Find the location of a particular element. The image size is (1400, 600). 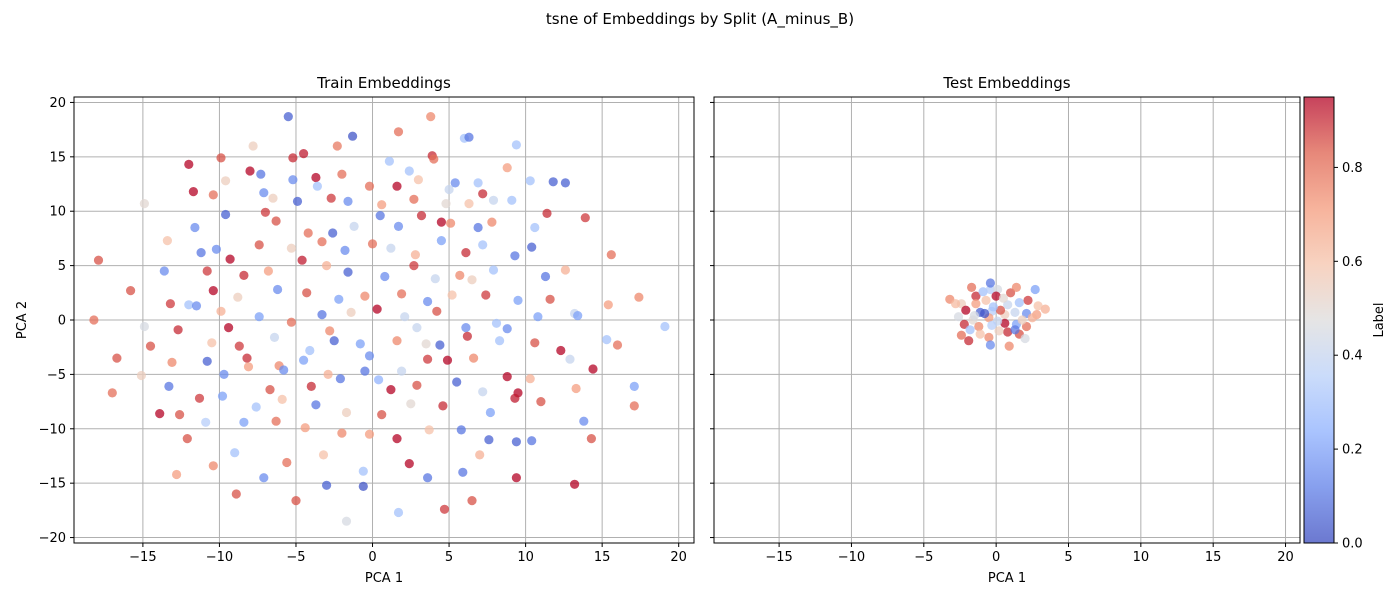

colorbar: 0.0 0.2 0.4 0.6 0.8 Label is located at coordinates (1345, 324).